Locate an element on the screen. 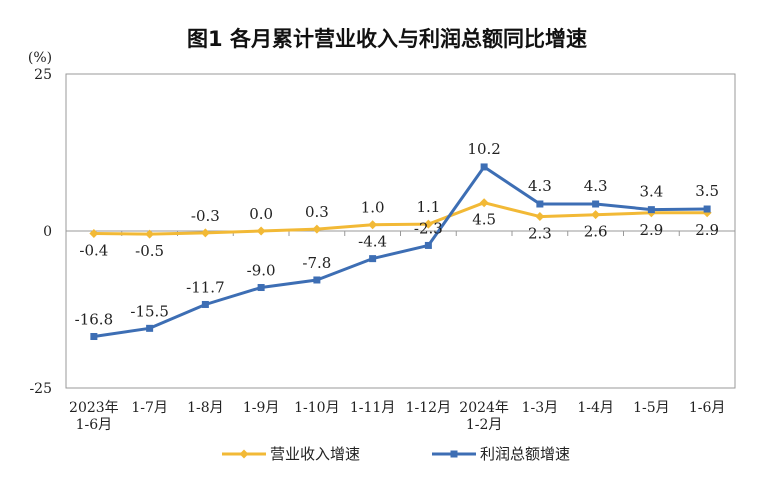 This screenshot has width=774, height=485. data-label: 1.1 is located at coordinates (428, 207).